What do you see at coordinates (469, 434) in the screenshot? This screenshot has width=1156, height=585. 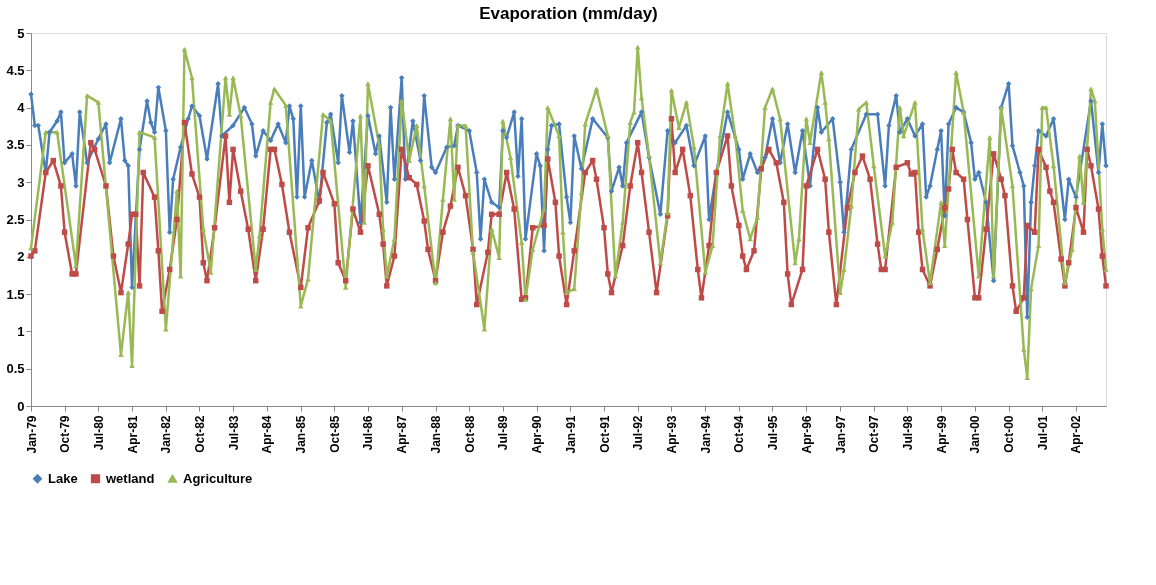 I see `x-tick-label: Oct-88` at bounding box center [469, 434].